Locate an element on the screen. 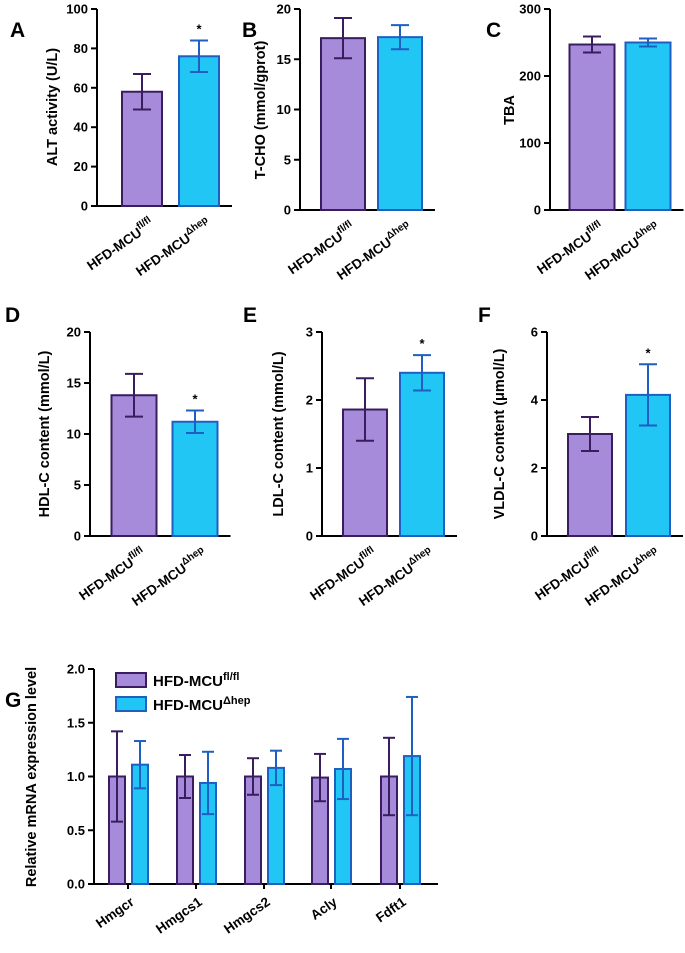 This screenshot has width=685, height=953. y-tick-label: 2.0 is located at coordinates (76, 669).